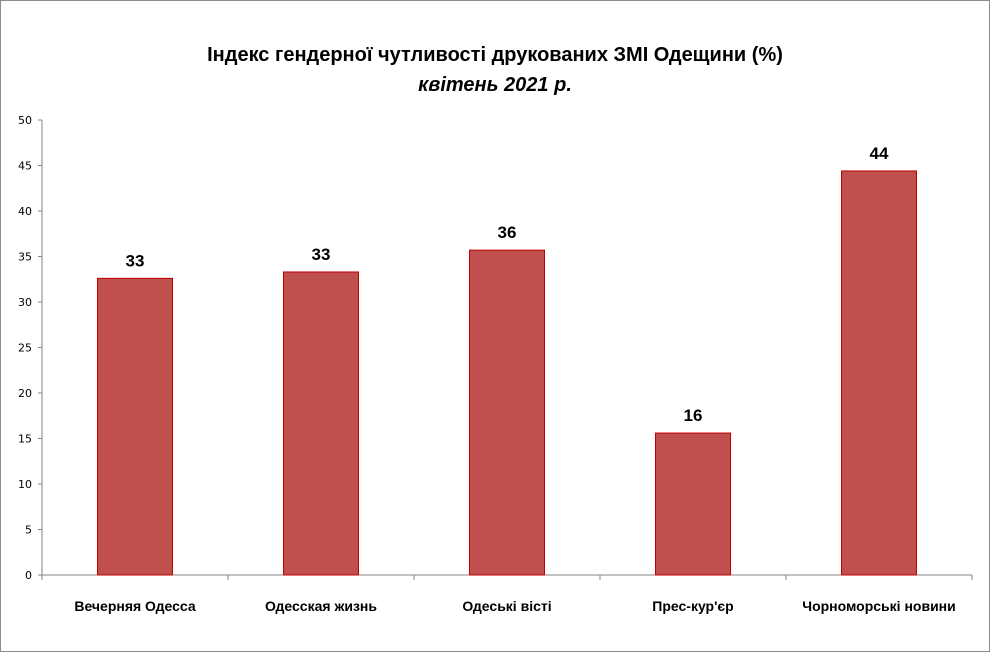  I want to click on y-tick-label: 15, so click(25, 439).